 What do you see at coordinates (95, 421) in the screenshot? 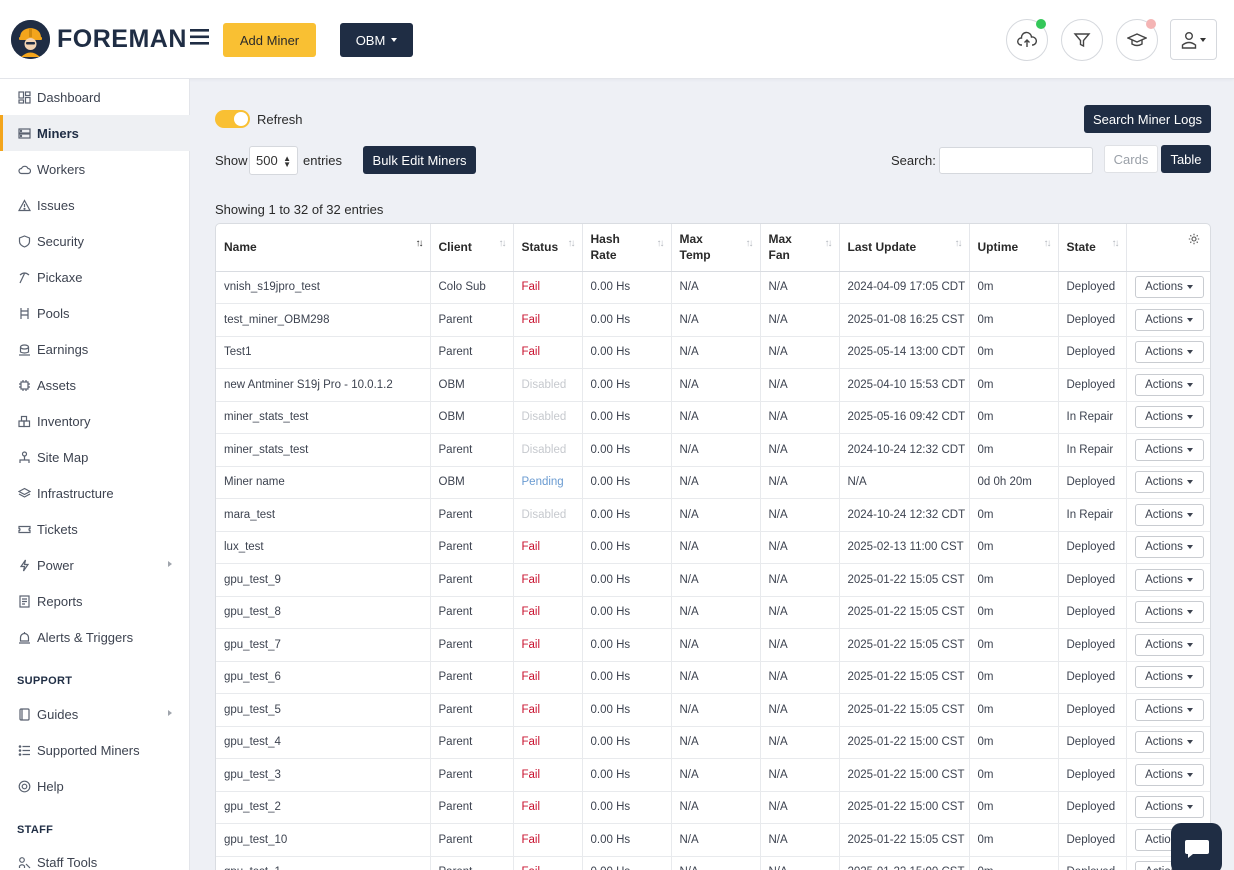
I see `sidebar-item-inventory: Inventory` at bounding box center [95, 421].